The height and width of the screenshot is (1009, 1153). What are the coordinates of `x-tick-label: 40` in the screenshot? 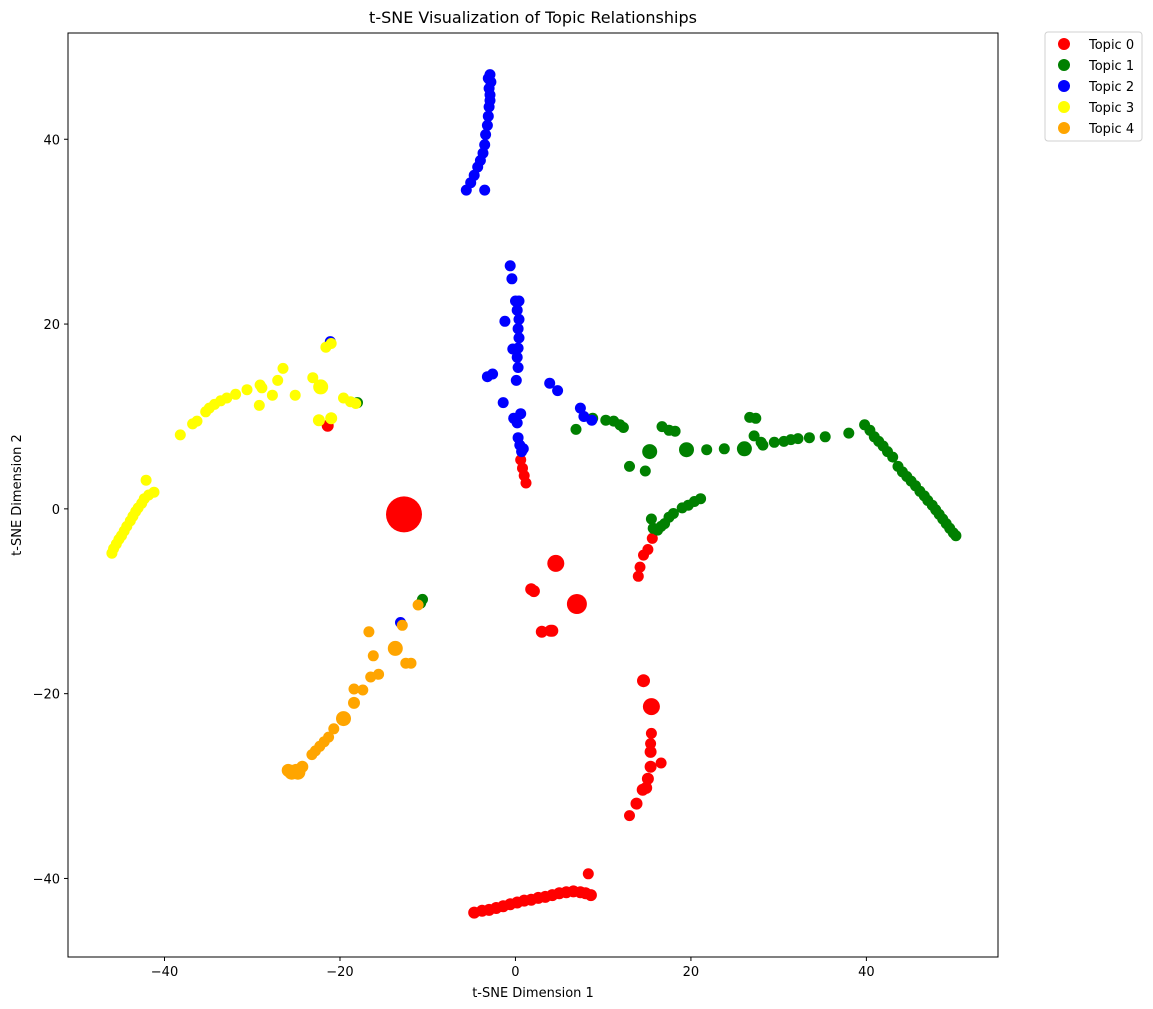 It's located at (866, 972).